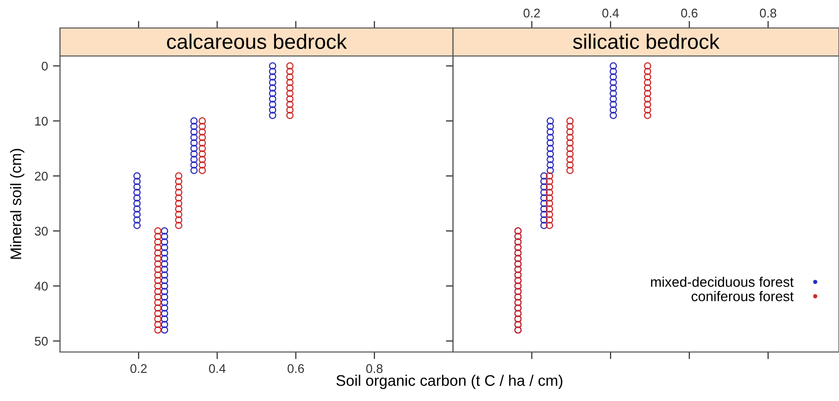  I want to click on y-axis-title: Mineral soil (cm), so click(17, 203).